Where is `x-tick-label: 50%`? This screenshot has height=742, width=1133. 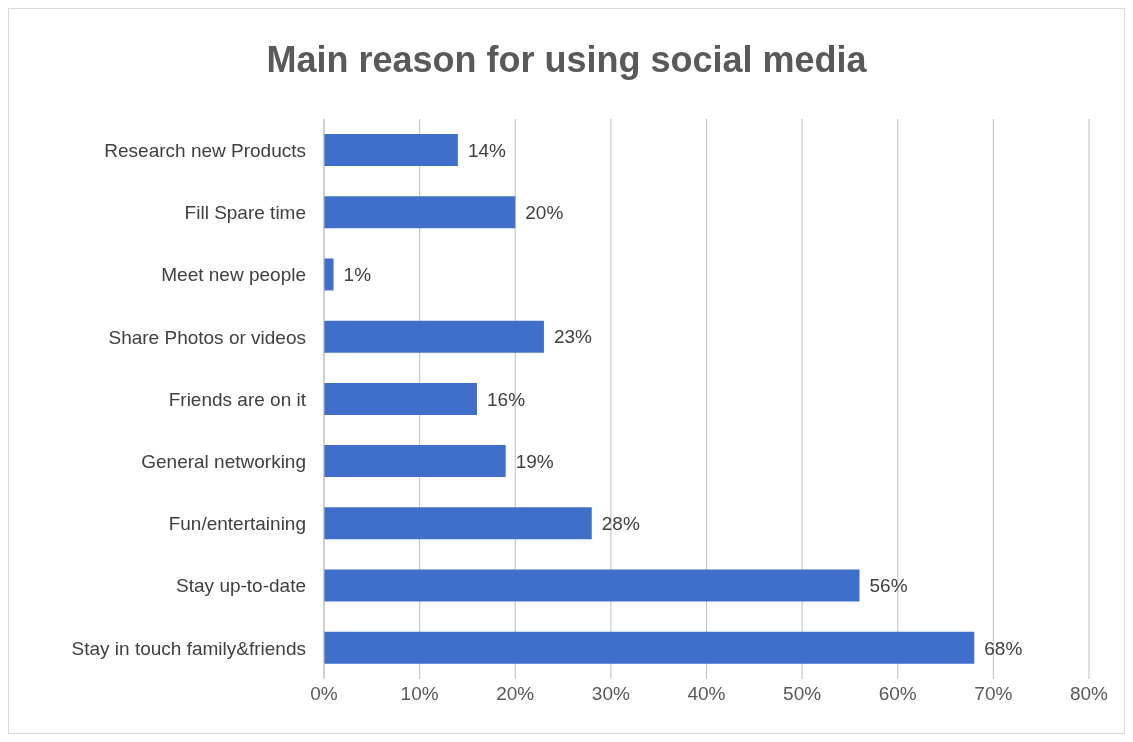
x-tick-label: 50% is located at coordinates (802, 694).